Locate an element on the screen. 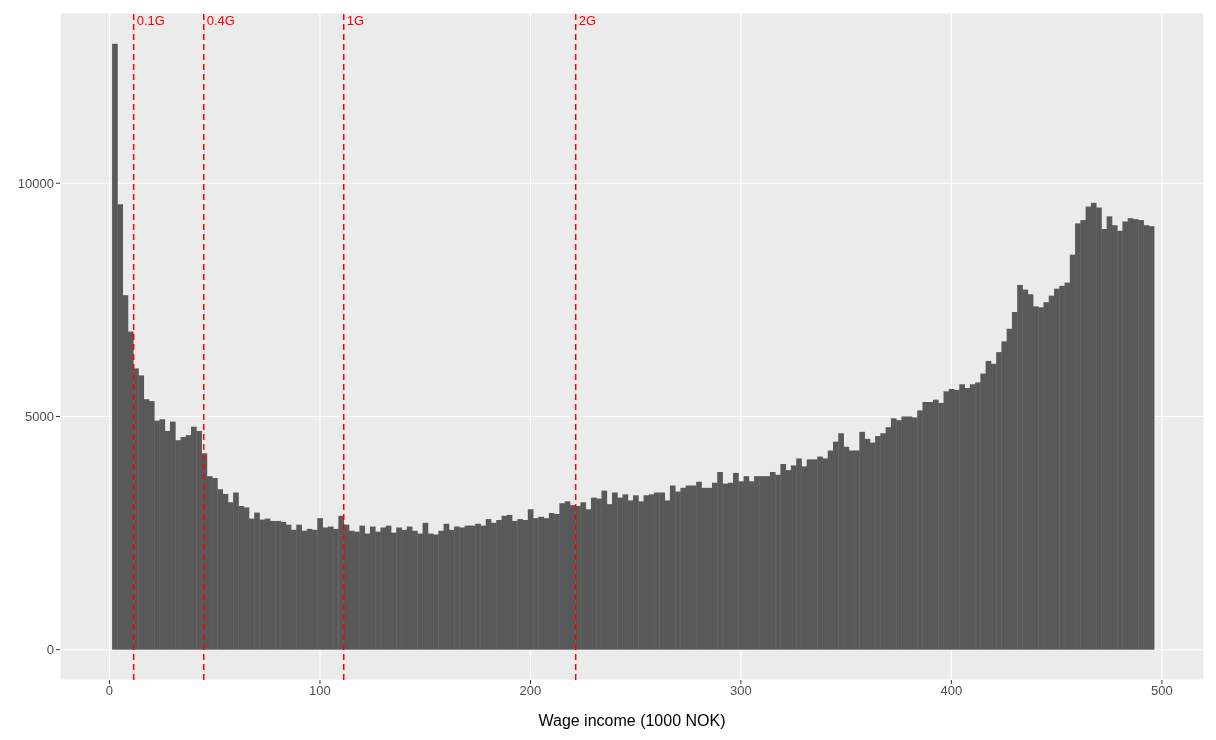 This screenshot has height=740, width=1216. x-tick-label: 400 is located at coordinates (951, 691).